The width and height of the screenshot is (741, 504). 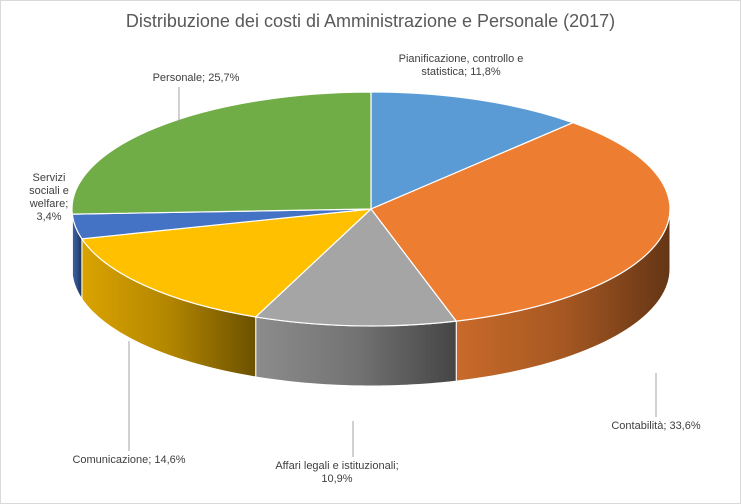 I want to click on slice-affari-legali-e-istituzionali, so click(x=356, y=267).